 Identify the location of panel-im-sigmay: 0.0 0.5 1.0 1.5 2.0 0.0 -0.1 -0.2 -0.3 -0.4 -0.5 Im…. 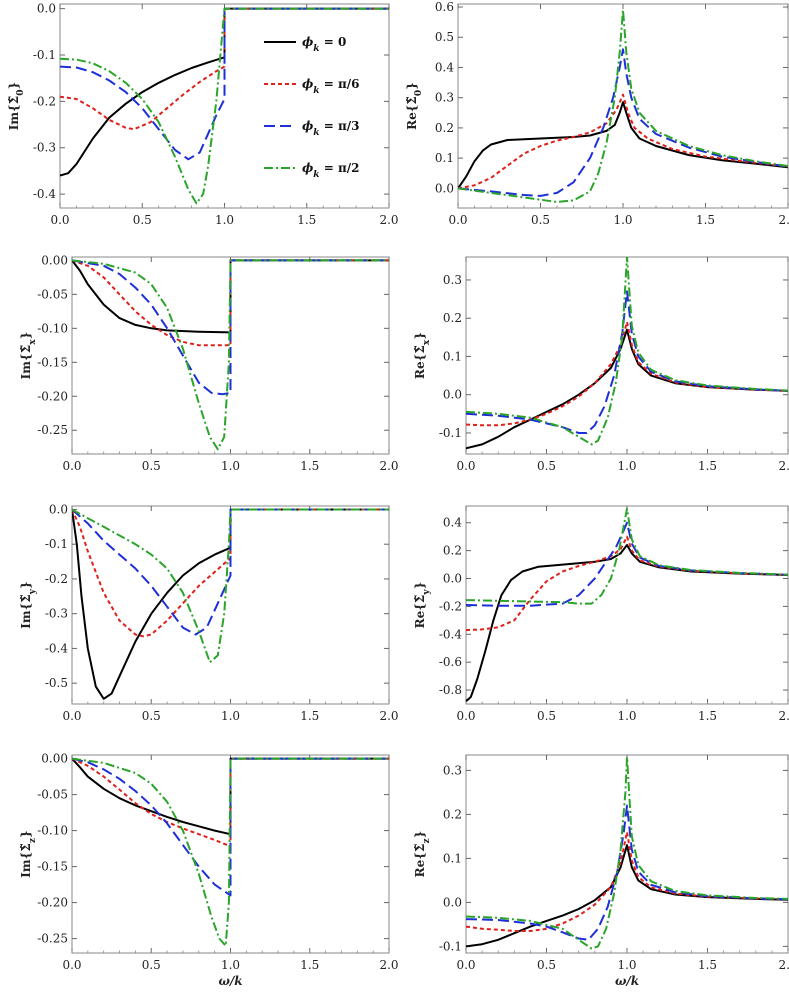
(209, 612).